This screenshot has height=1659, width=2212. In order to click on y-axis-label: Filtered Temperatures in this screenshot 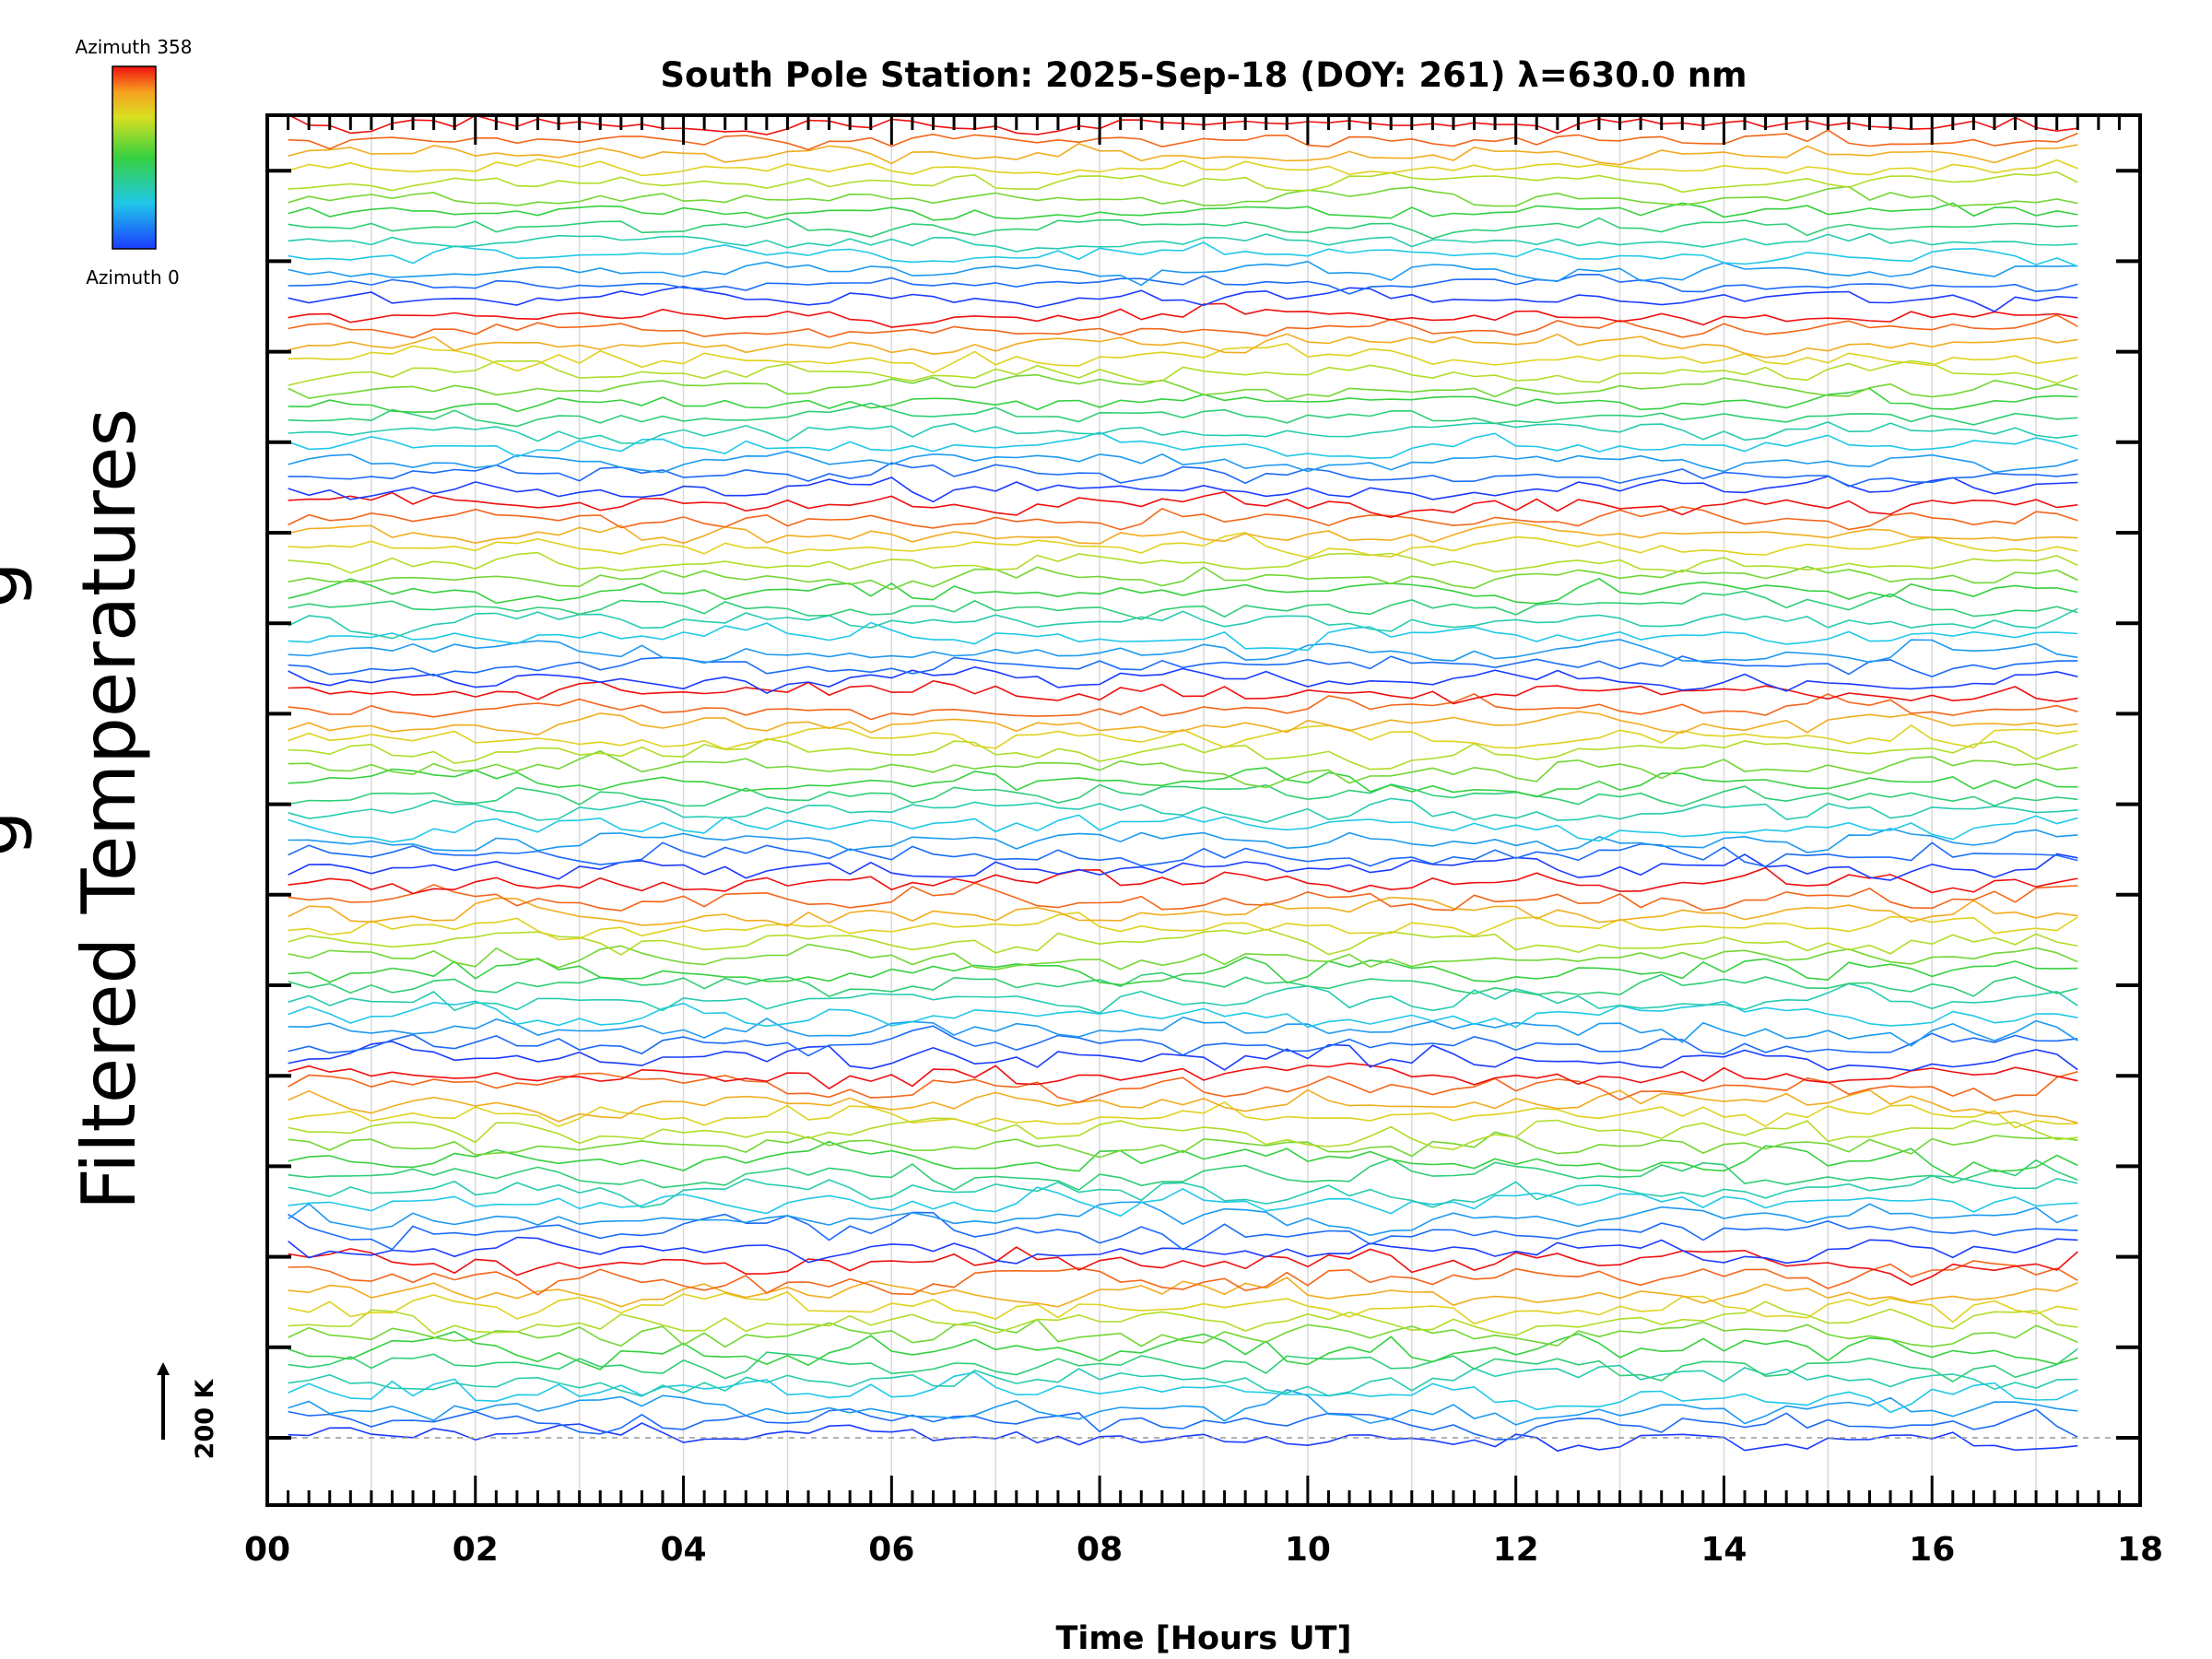, I will do `click(109, 809)`.